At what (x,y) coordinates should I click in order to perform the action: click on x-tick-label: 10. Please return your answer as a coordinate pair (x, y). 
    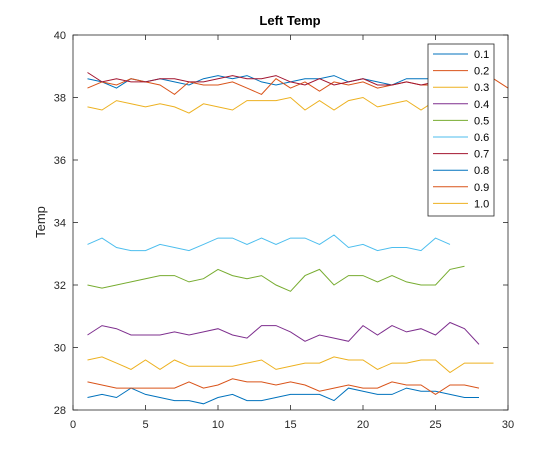
    Looking at the image, I should click on (218, 425).